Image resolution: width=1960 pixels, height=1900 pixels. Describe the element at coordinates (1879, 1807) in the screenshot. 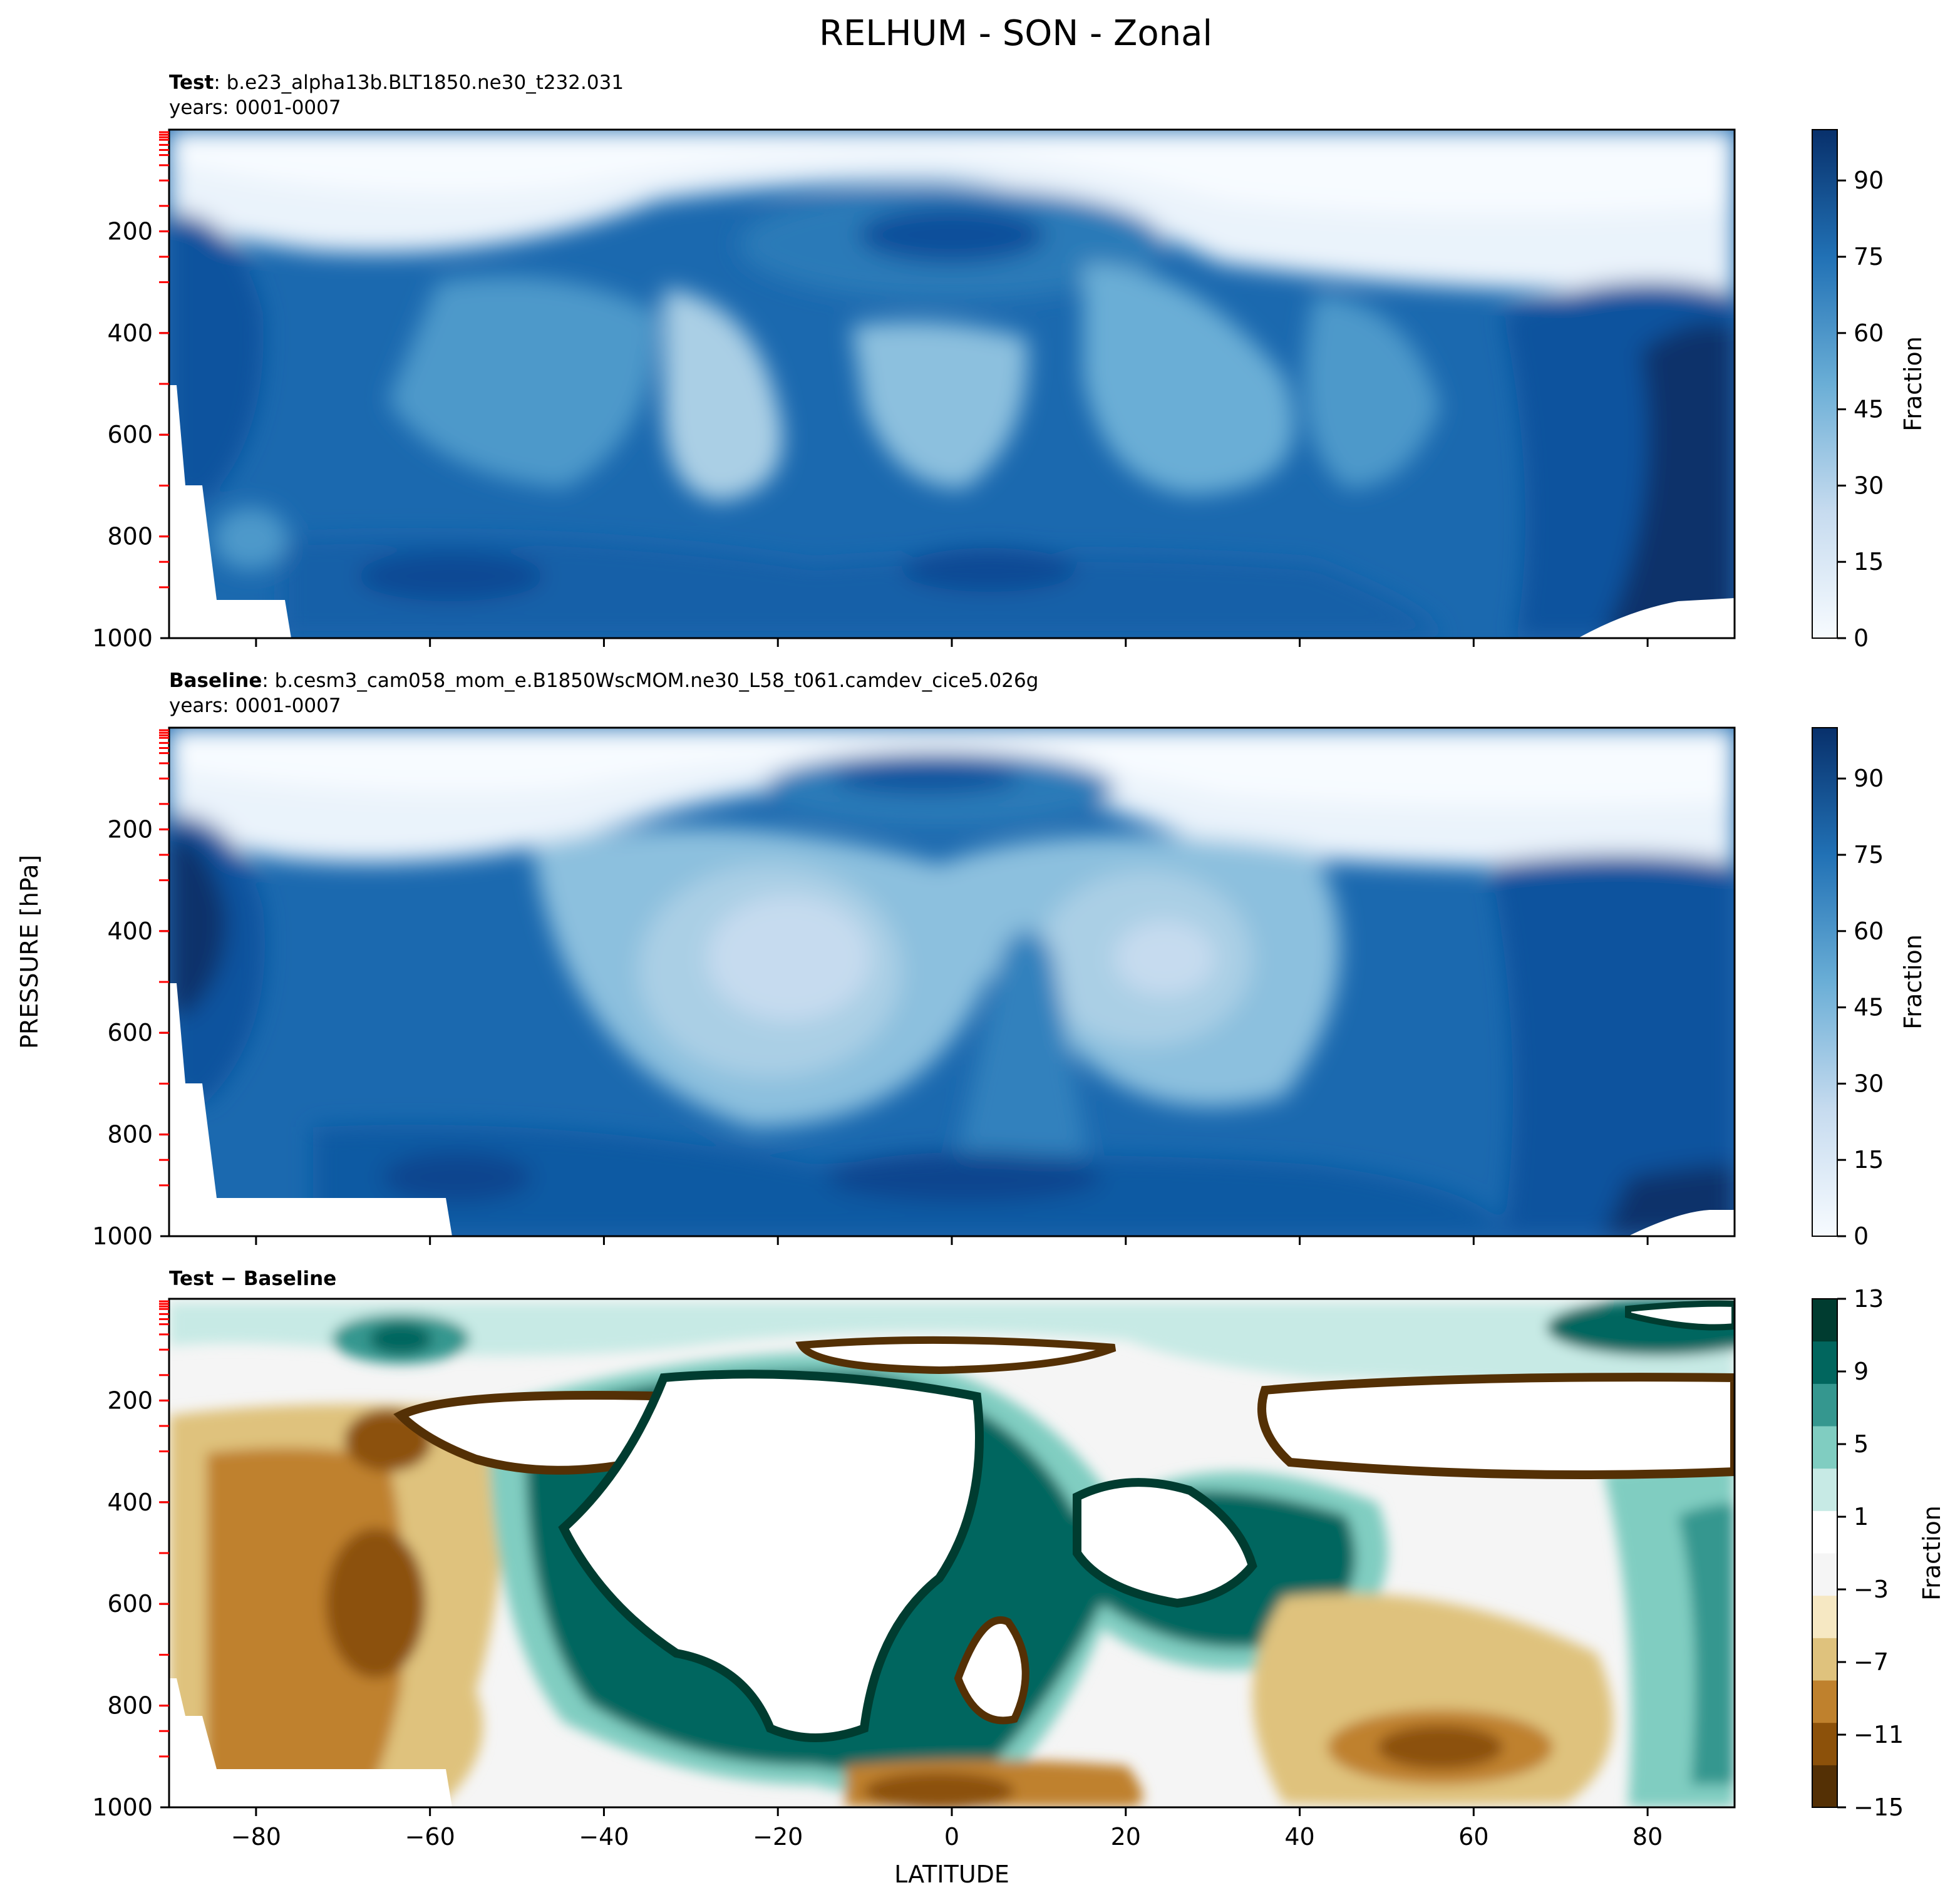

I see `colorbar-tick-label: −15` at that location.